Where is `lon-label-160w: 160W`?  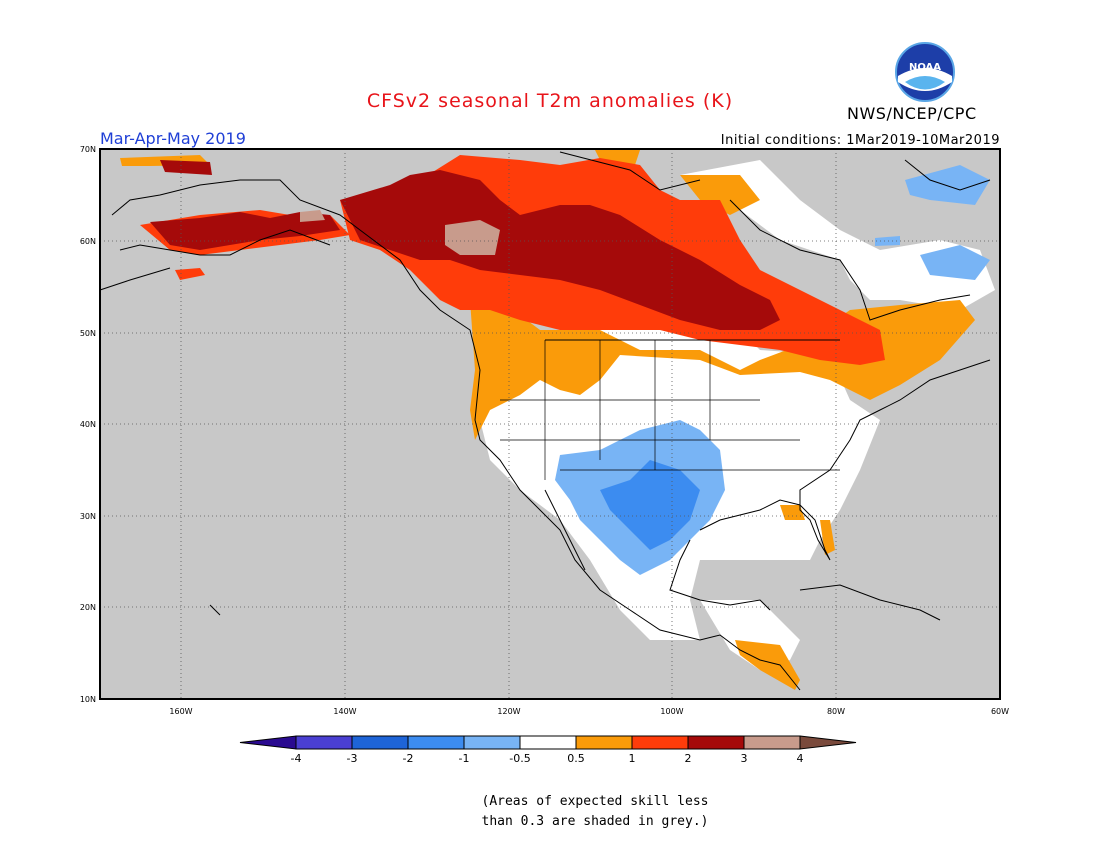 lon-label-160w: 160W is located at coordinates (180, 711).